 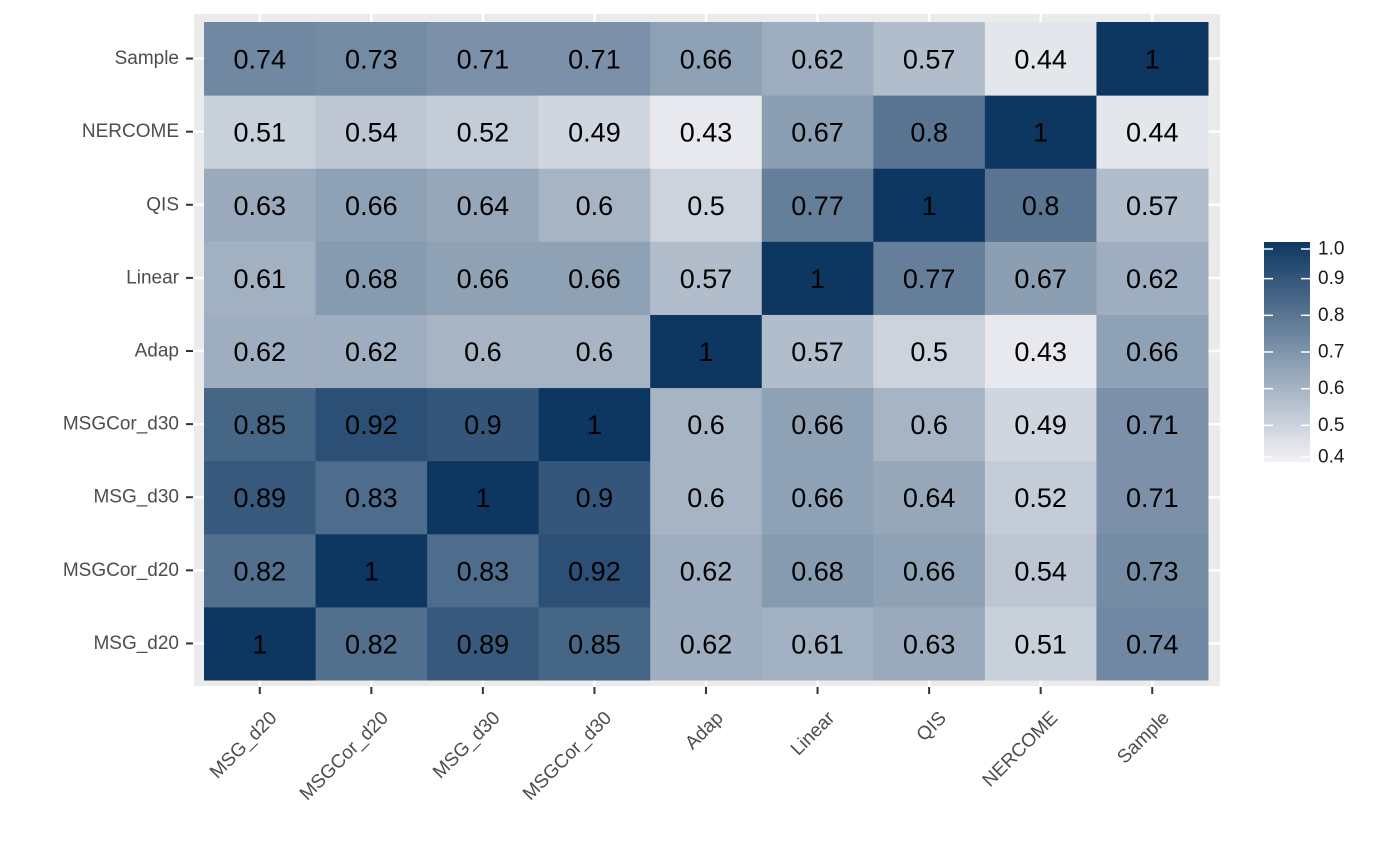 I want to click on cell-value-label: 0.9, so click(x=483, y=425).